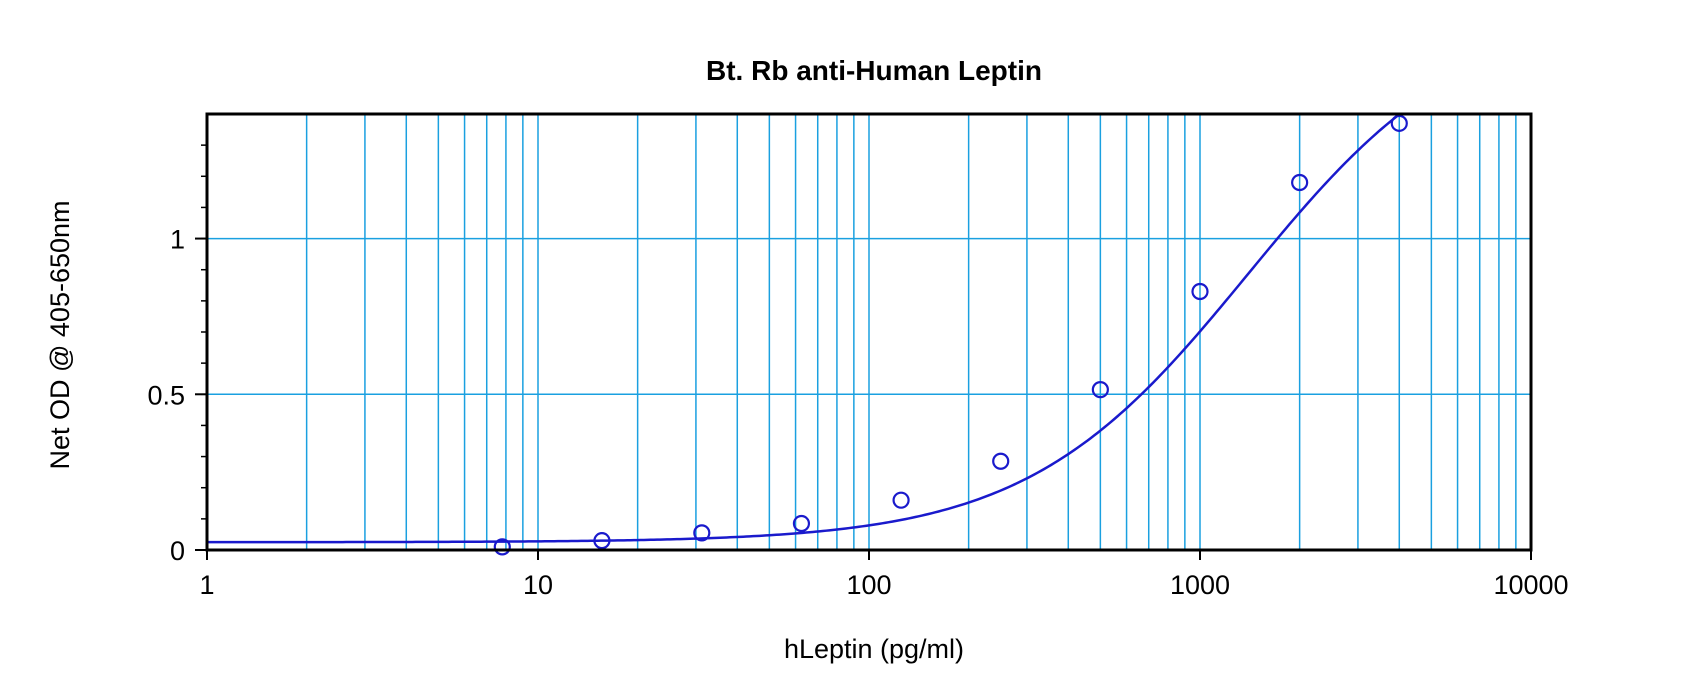  I want to click on y-tick-labels: 00.51, so click(166, 395).